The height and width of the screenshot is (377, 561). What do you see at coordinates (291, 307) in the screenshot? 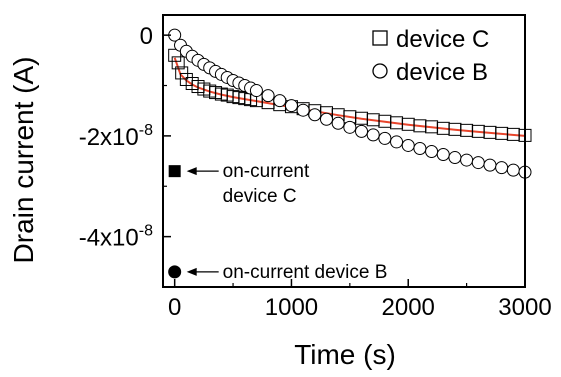
I see `x-tick-label: 1000` at bounding box center [291, 307].